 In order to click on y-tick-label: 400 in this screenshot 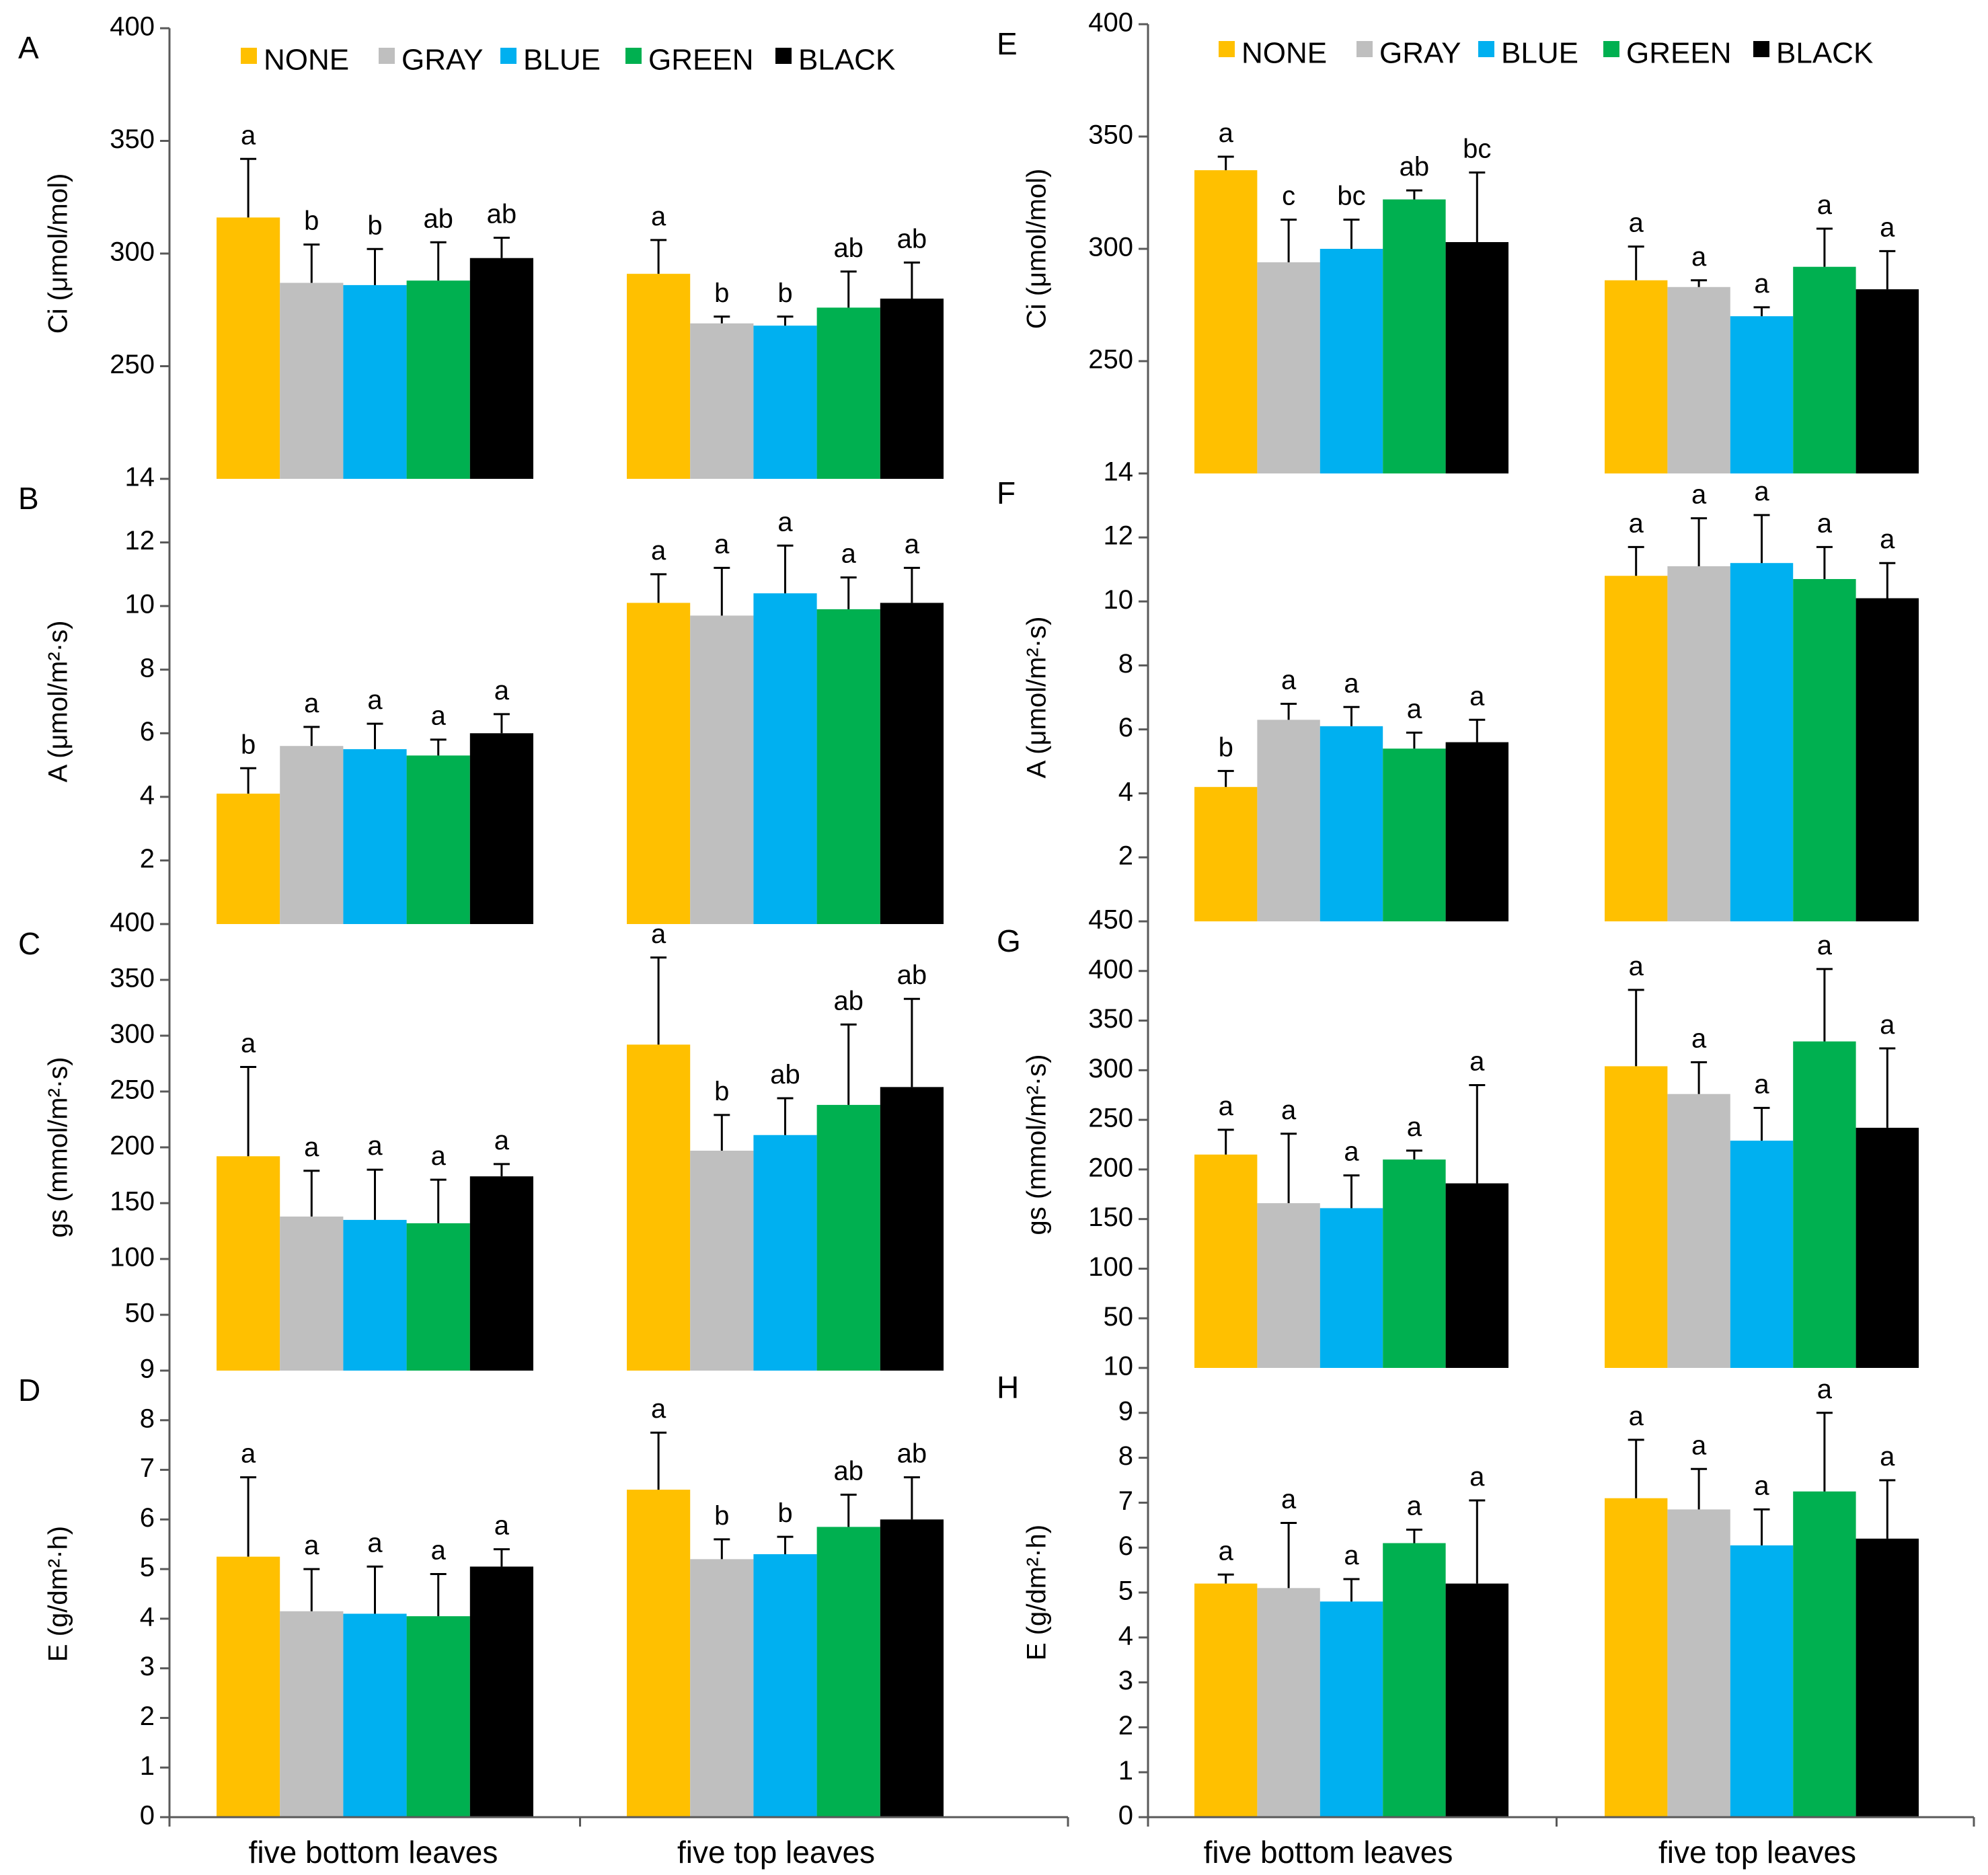, I will do `click(132, 923)`.